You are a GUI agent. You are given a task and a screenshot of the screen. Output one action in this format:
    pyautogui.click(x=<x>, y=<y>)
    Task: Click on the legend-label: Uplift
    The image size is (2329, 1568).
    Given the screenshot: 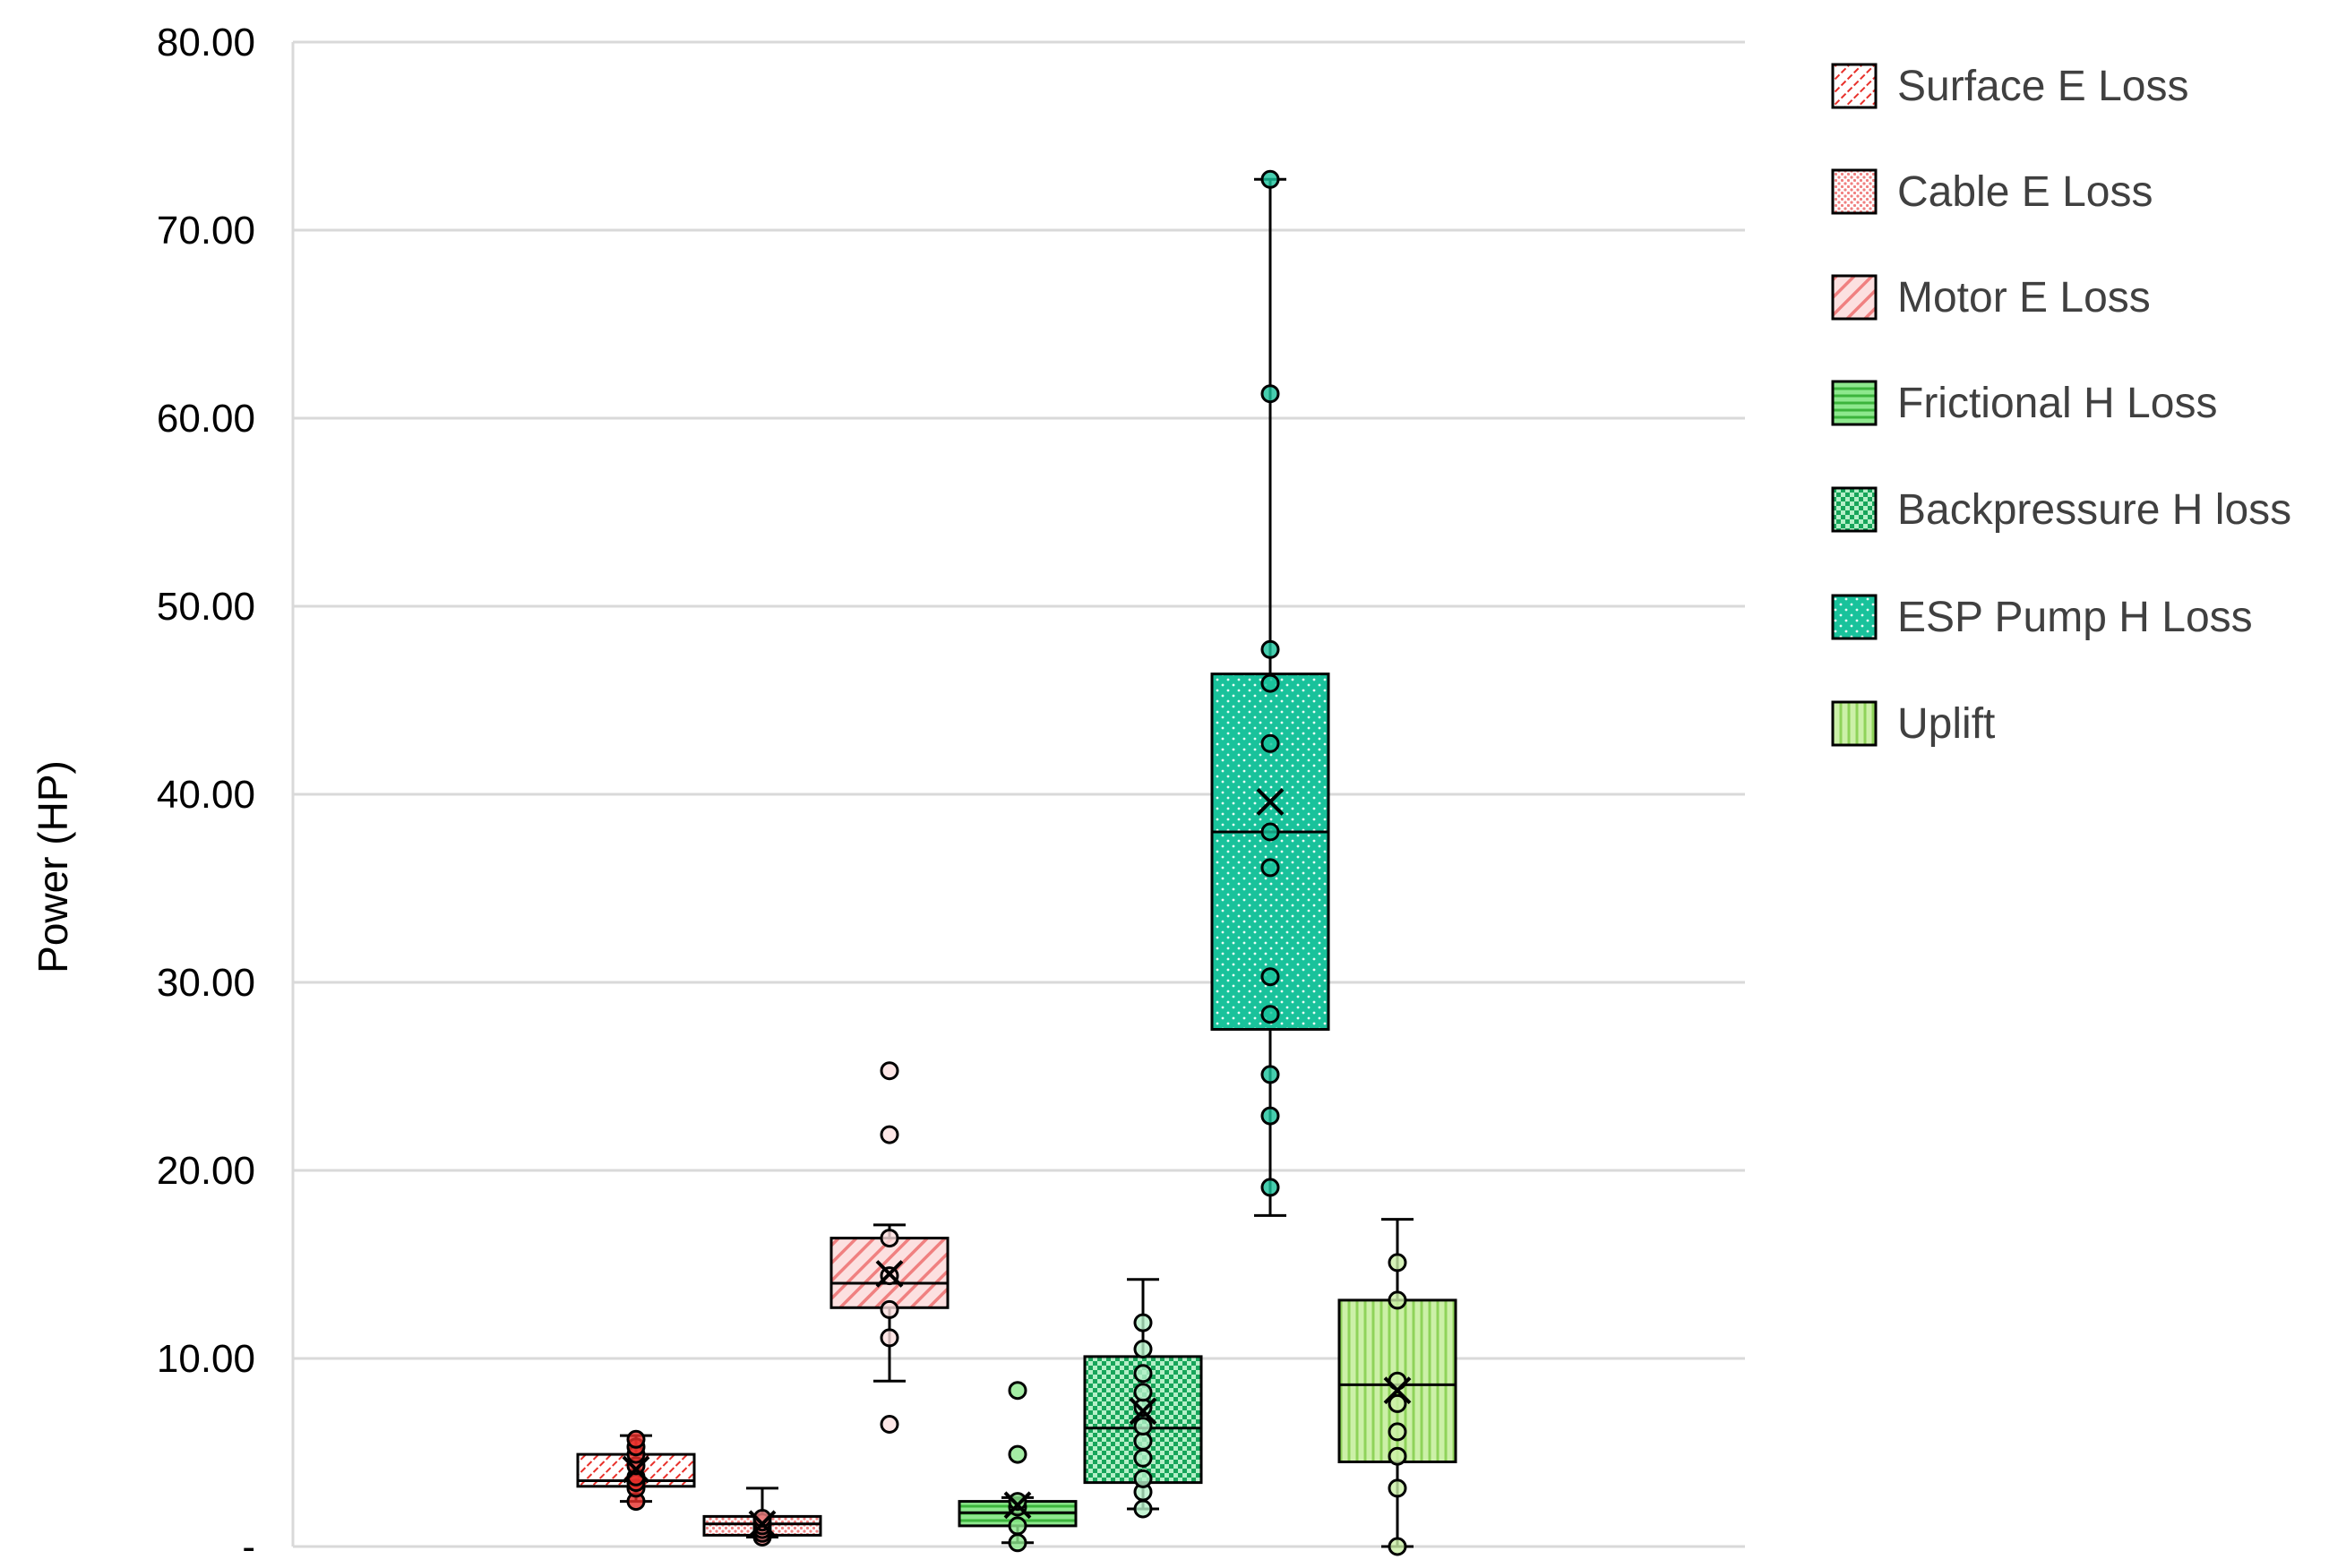 What is the action you would take?
    pyautogui.click(x=1946, y=724)
    